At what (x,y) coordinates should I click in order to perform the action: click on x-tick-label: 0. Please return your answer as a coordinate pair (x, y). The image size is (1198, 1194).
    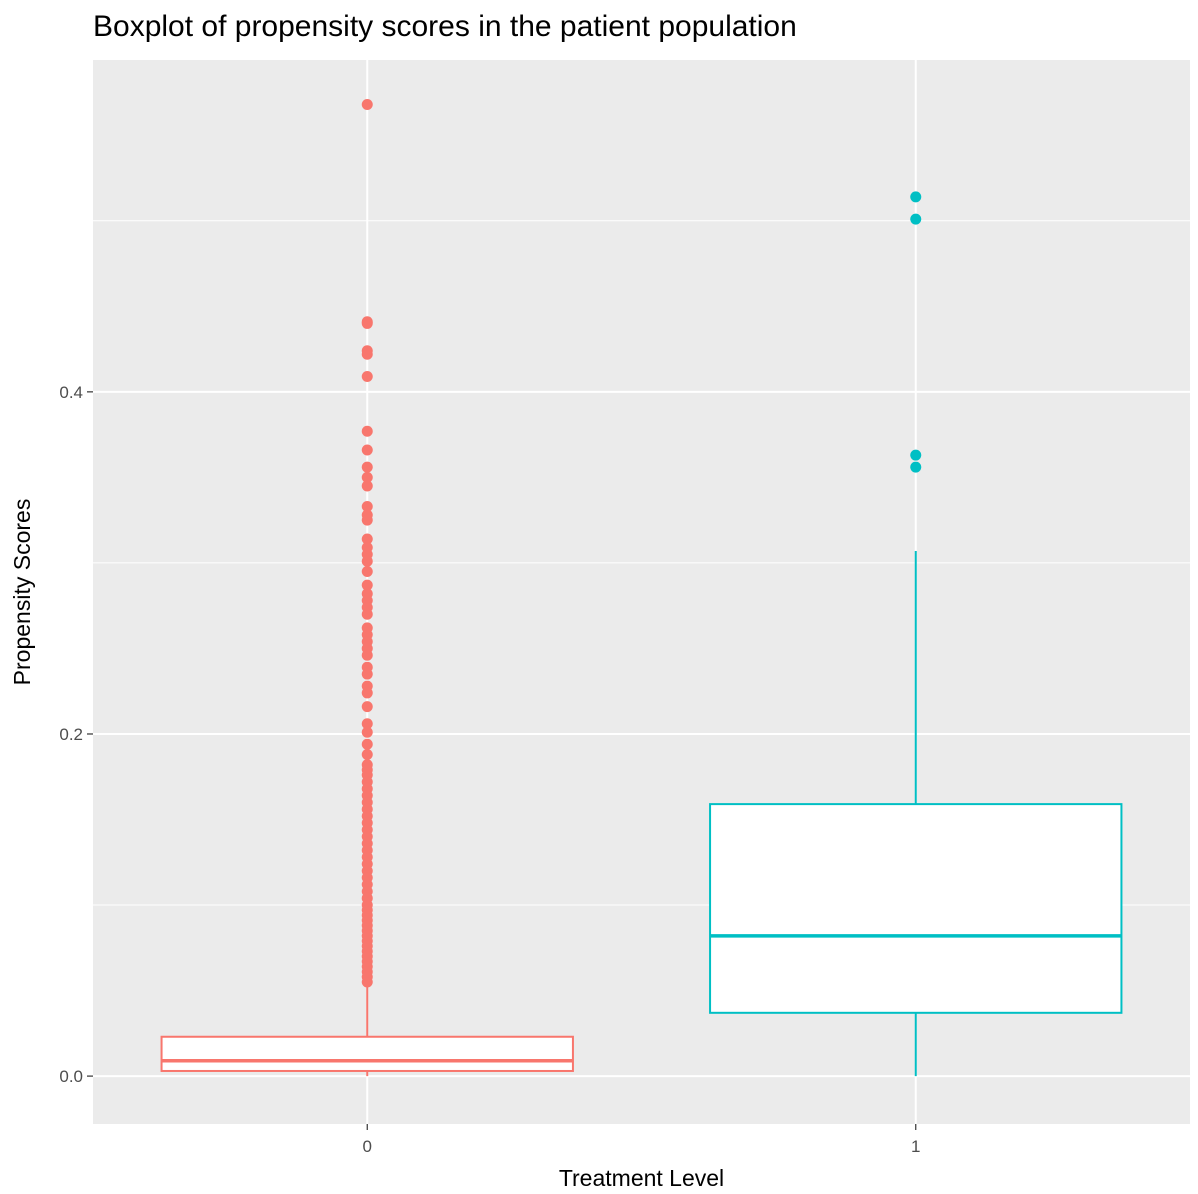
    Looking at the image, I should click on (367, 1146).